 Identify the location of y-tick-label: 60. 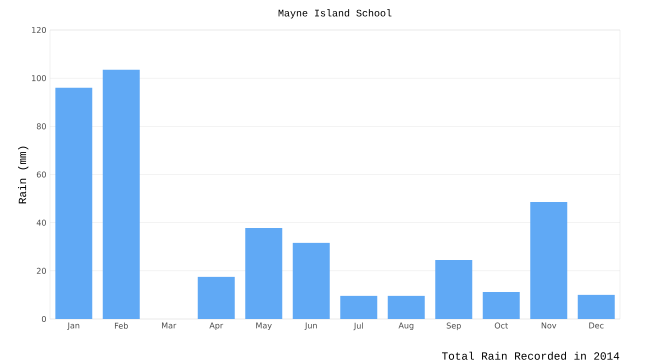
(41, 174).